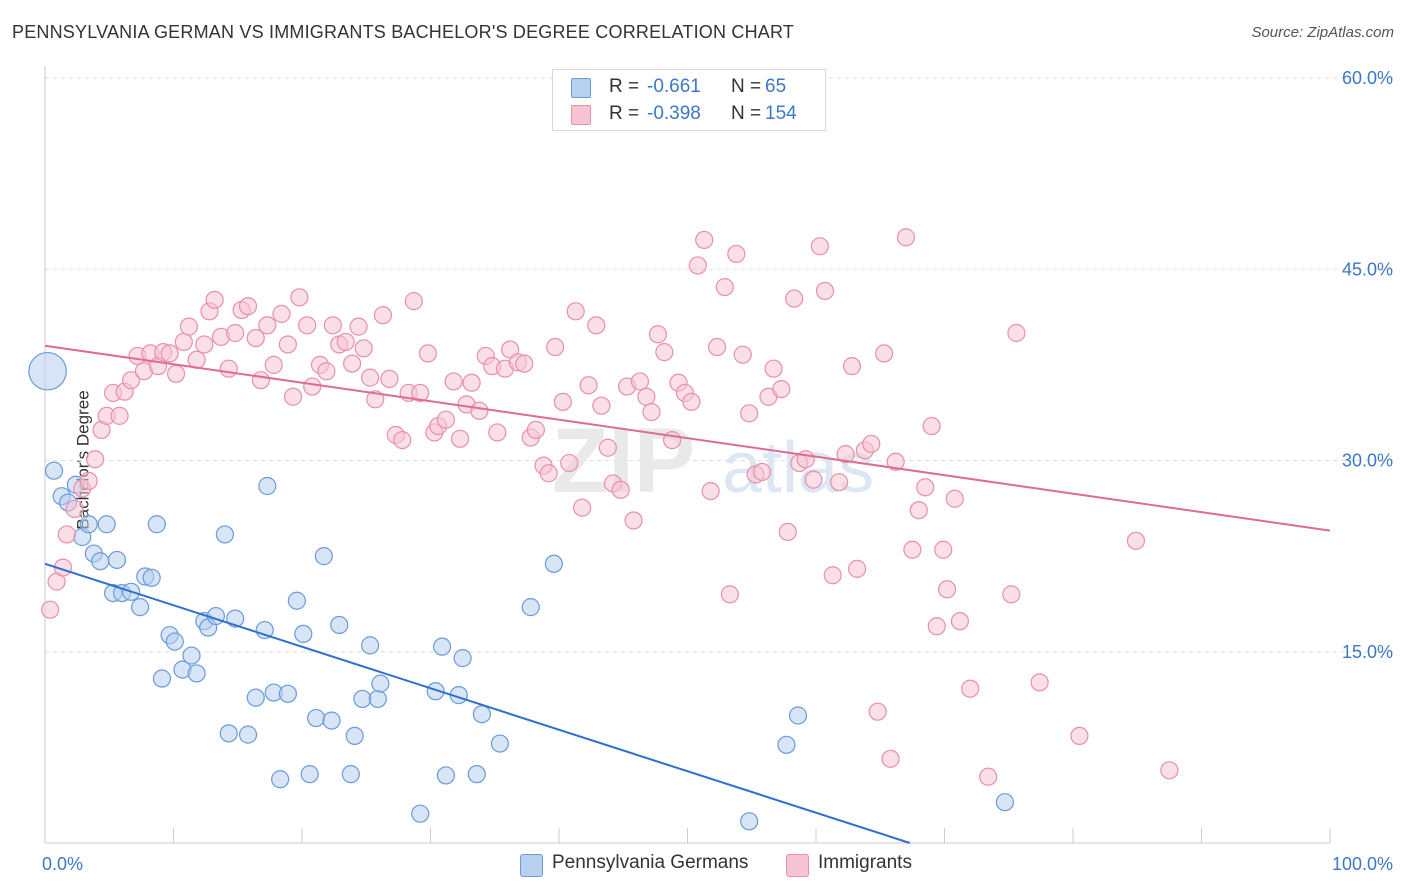  Describe the element at coordinates (1367, 461) in the screenshot. I see `y-tick-label: 30.0%` at that location.